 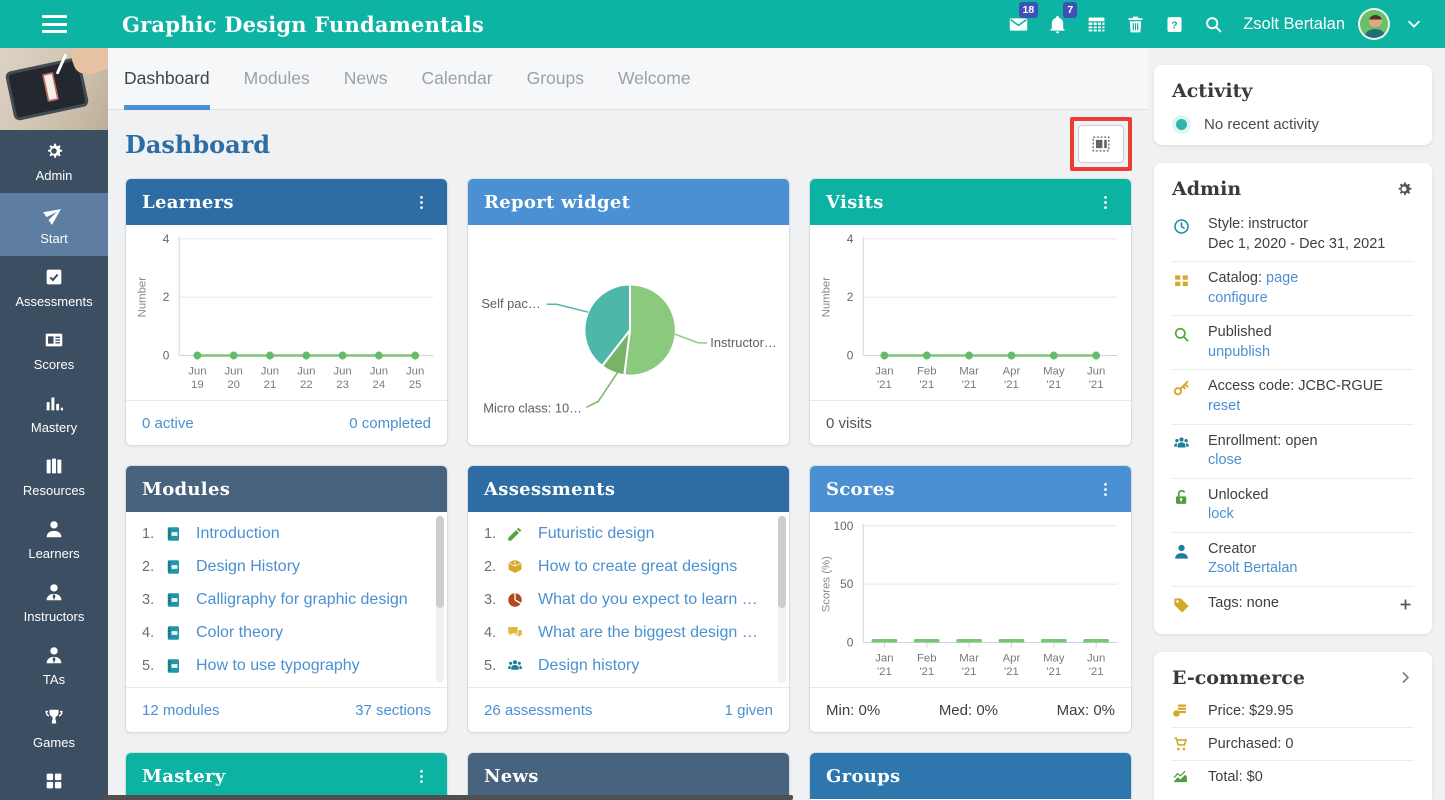 I want to click on assessment-item: 2. How to create great designs, so click(x=611, y=566).